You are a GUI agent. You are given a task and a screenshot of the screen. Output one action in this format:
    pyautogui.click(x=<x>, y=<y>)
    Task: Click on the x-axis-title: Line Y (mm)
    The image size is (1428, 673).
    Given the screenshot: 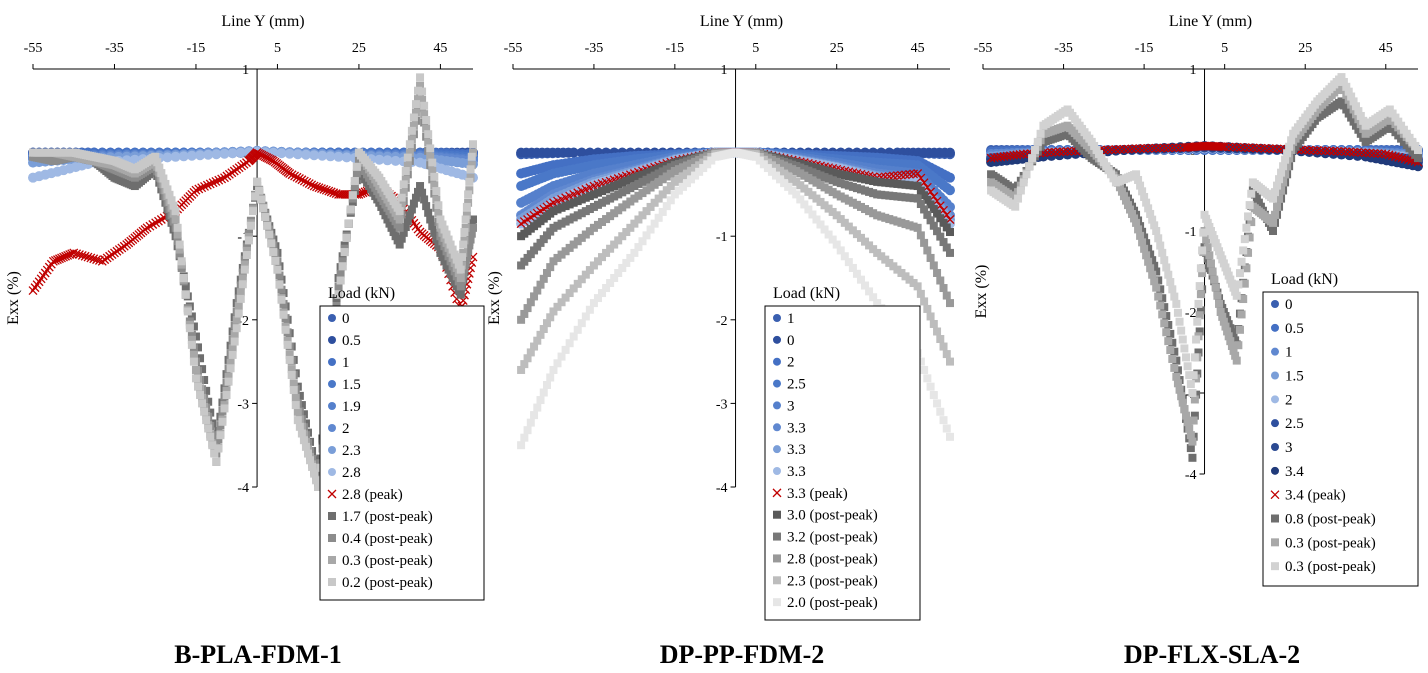 What is the action you would take?
    pyautogui.click(x=741, y=21)
    